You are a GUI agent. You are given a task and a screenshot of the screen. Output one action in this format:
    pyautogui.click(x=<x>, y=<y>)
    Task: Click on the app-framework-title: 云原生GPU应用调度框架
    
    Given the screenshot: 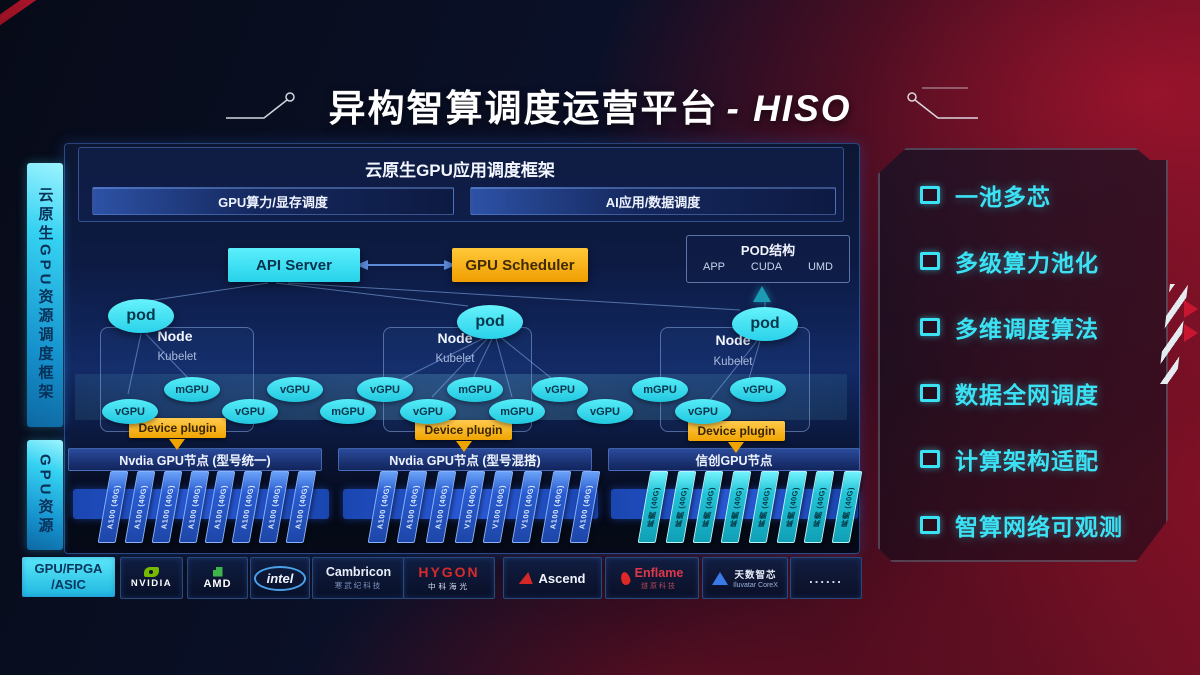 What is the action you would take?
    pyautogui.click(x=460, y=170)
    